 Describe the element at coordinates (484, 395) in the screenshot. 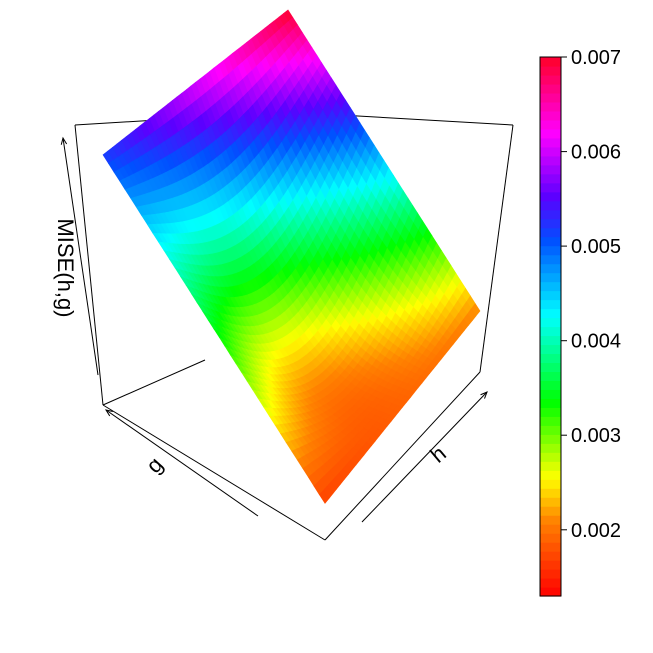

I see `y-axis-arrow-head` at that location.